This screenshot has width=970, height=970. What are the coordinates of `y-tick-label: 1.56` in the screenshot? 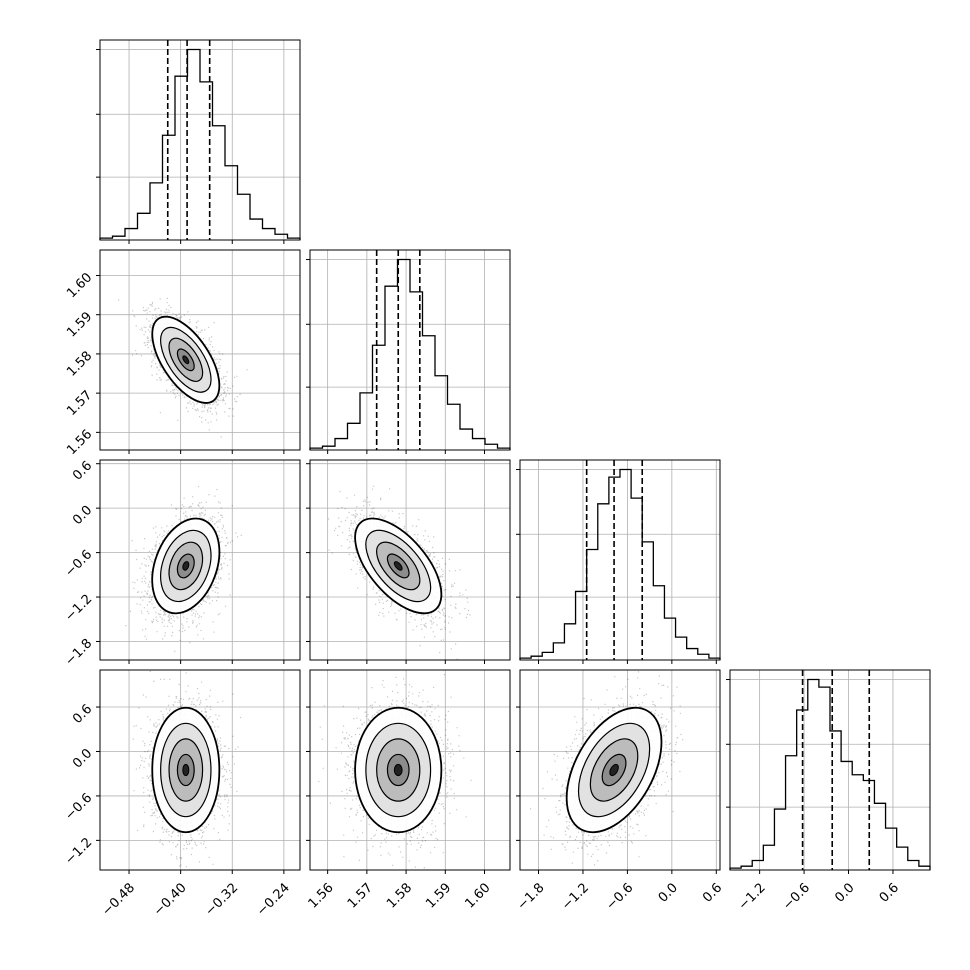 It's located at (79, 442).